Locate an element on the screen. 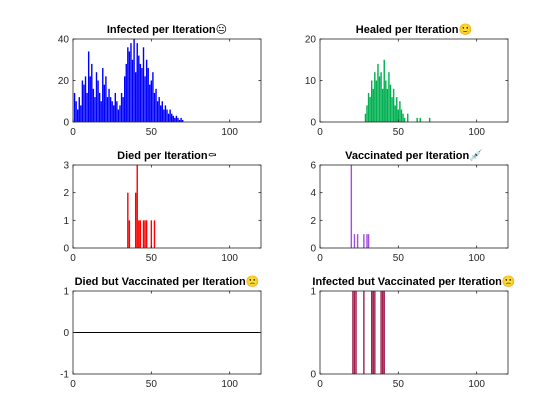  axes-box is located at coordinates (167, 206).